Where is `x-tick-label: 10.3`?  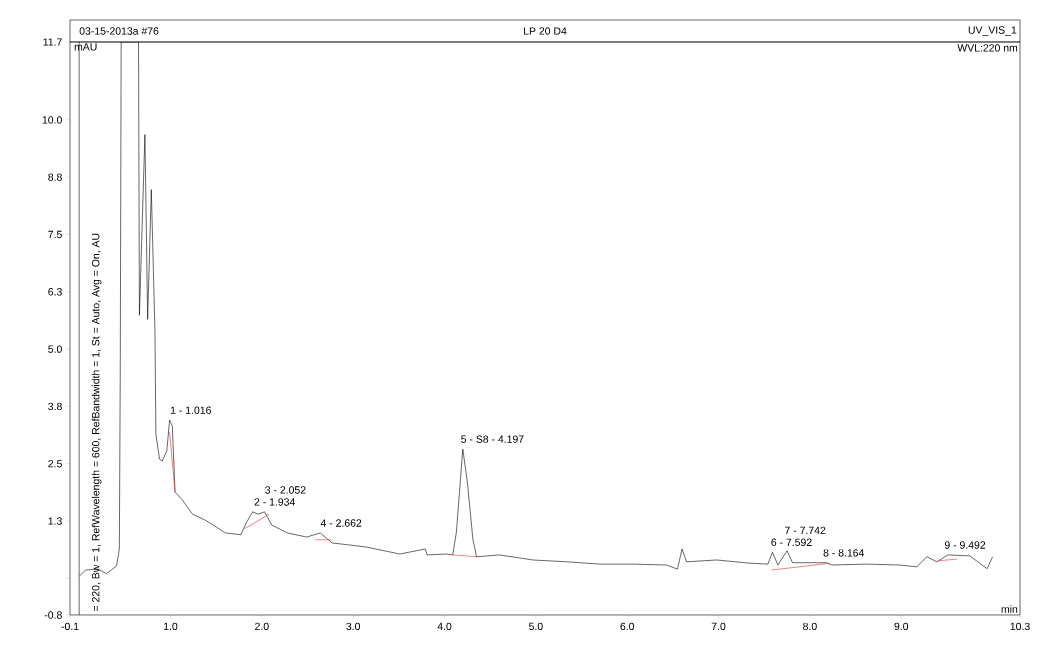
x-tick-label: 10.3 is located at coordinates (1020, 626).